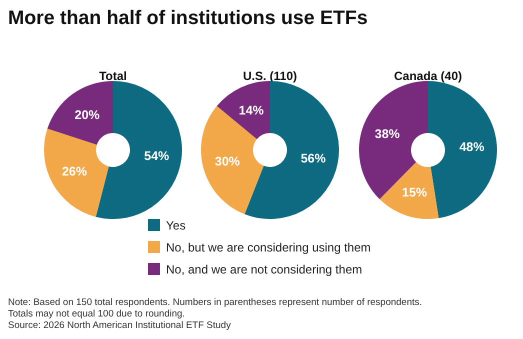 The width and height of the screenshot is (523, 339). What do you see at coordinates (270, 76) in the screenshot?
I see `chart-subtitle: U.S. (110)` at bounding box center [270, 76].